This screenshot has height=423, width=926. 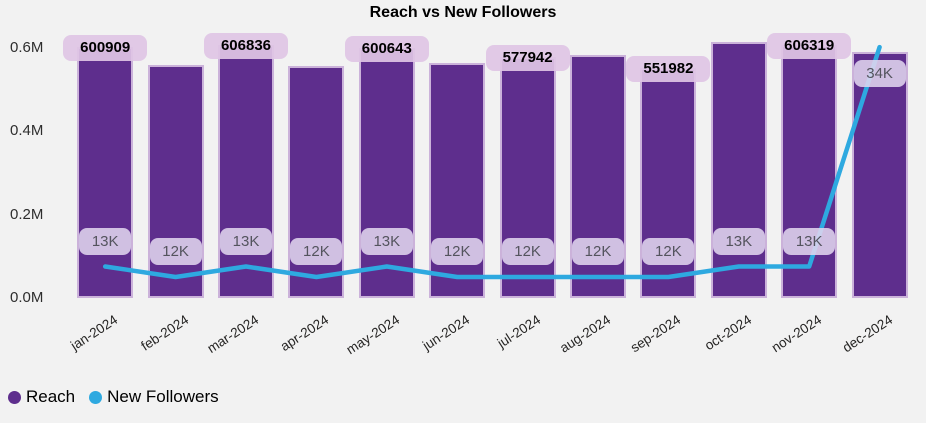 What do you see at coordinates (105, 172) in the screenshot?
I see `reach-bar-jan-2024` at bounding box center [105, 172].